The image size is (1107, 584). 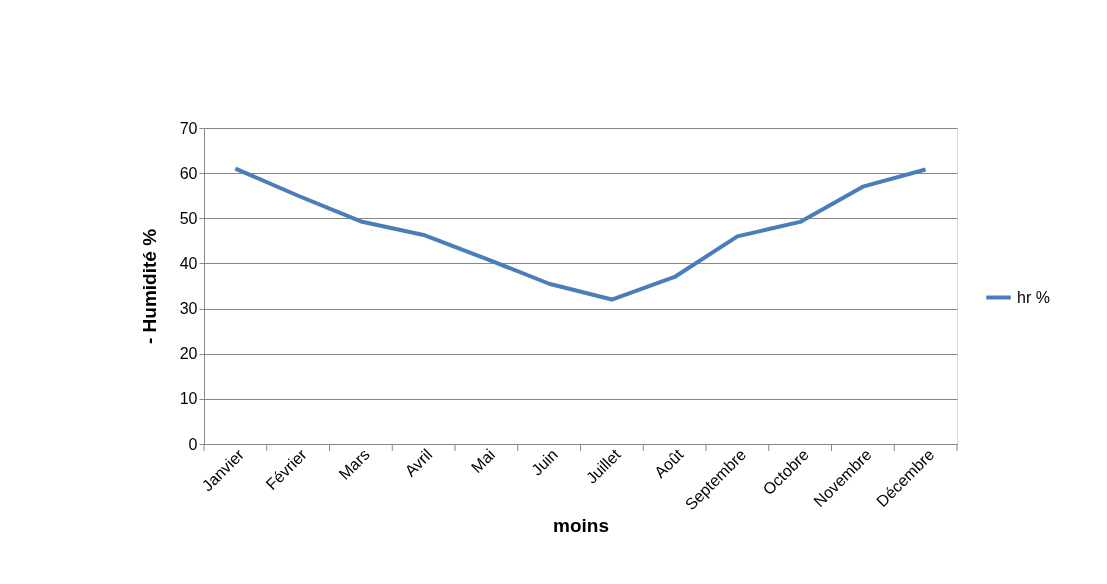 I want to click on y-tick-label: 60, so click(x=188, y=173).